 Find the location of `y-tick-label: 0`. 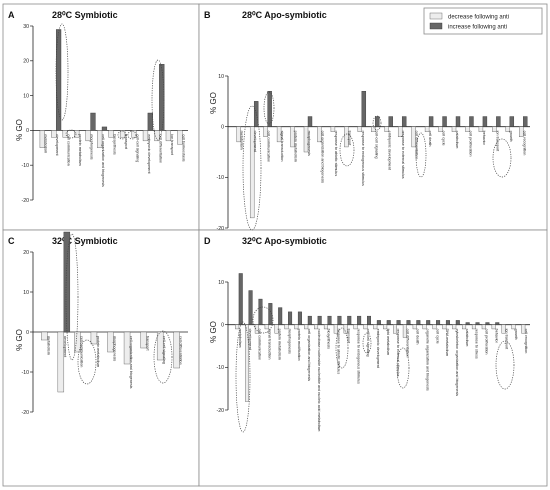

y-tick-label: 0 is located at coordinates (222, 325).